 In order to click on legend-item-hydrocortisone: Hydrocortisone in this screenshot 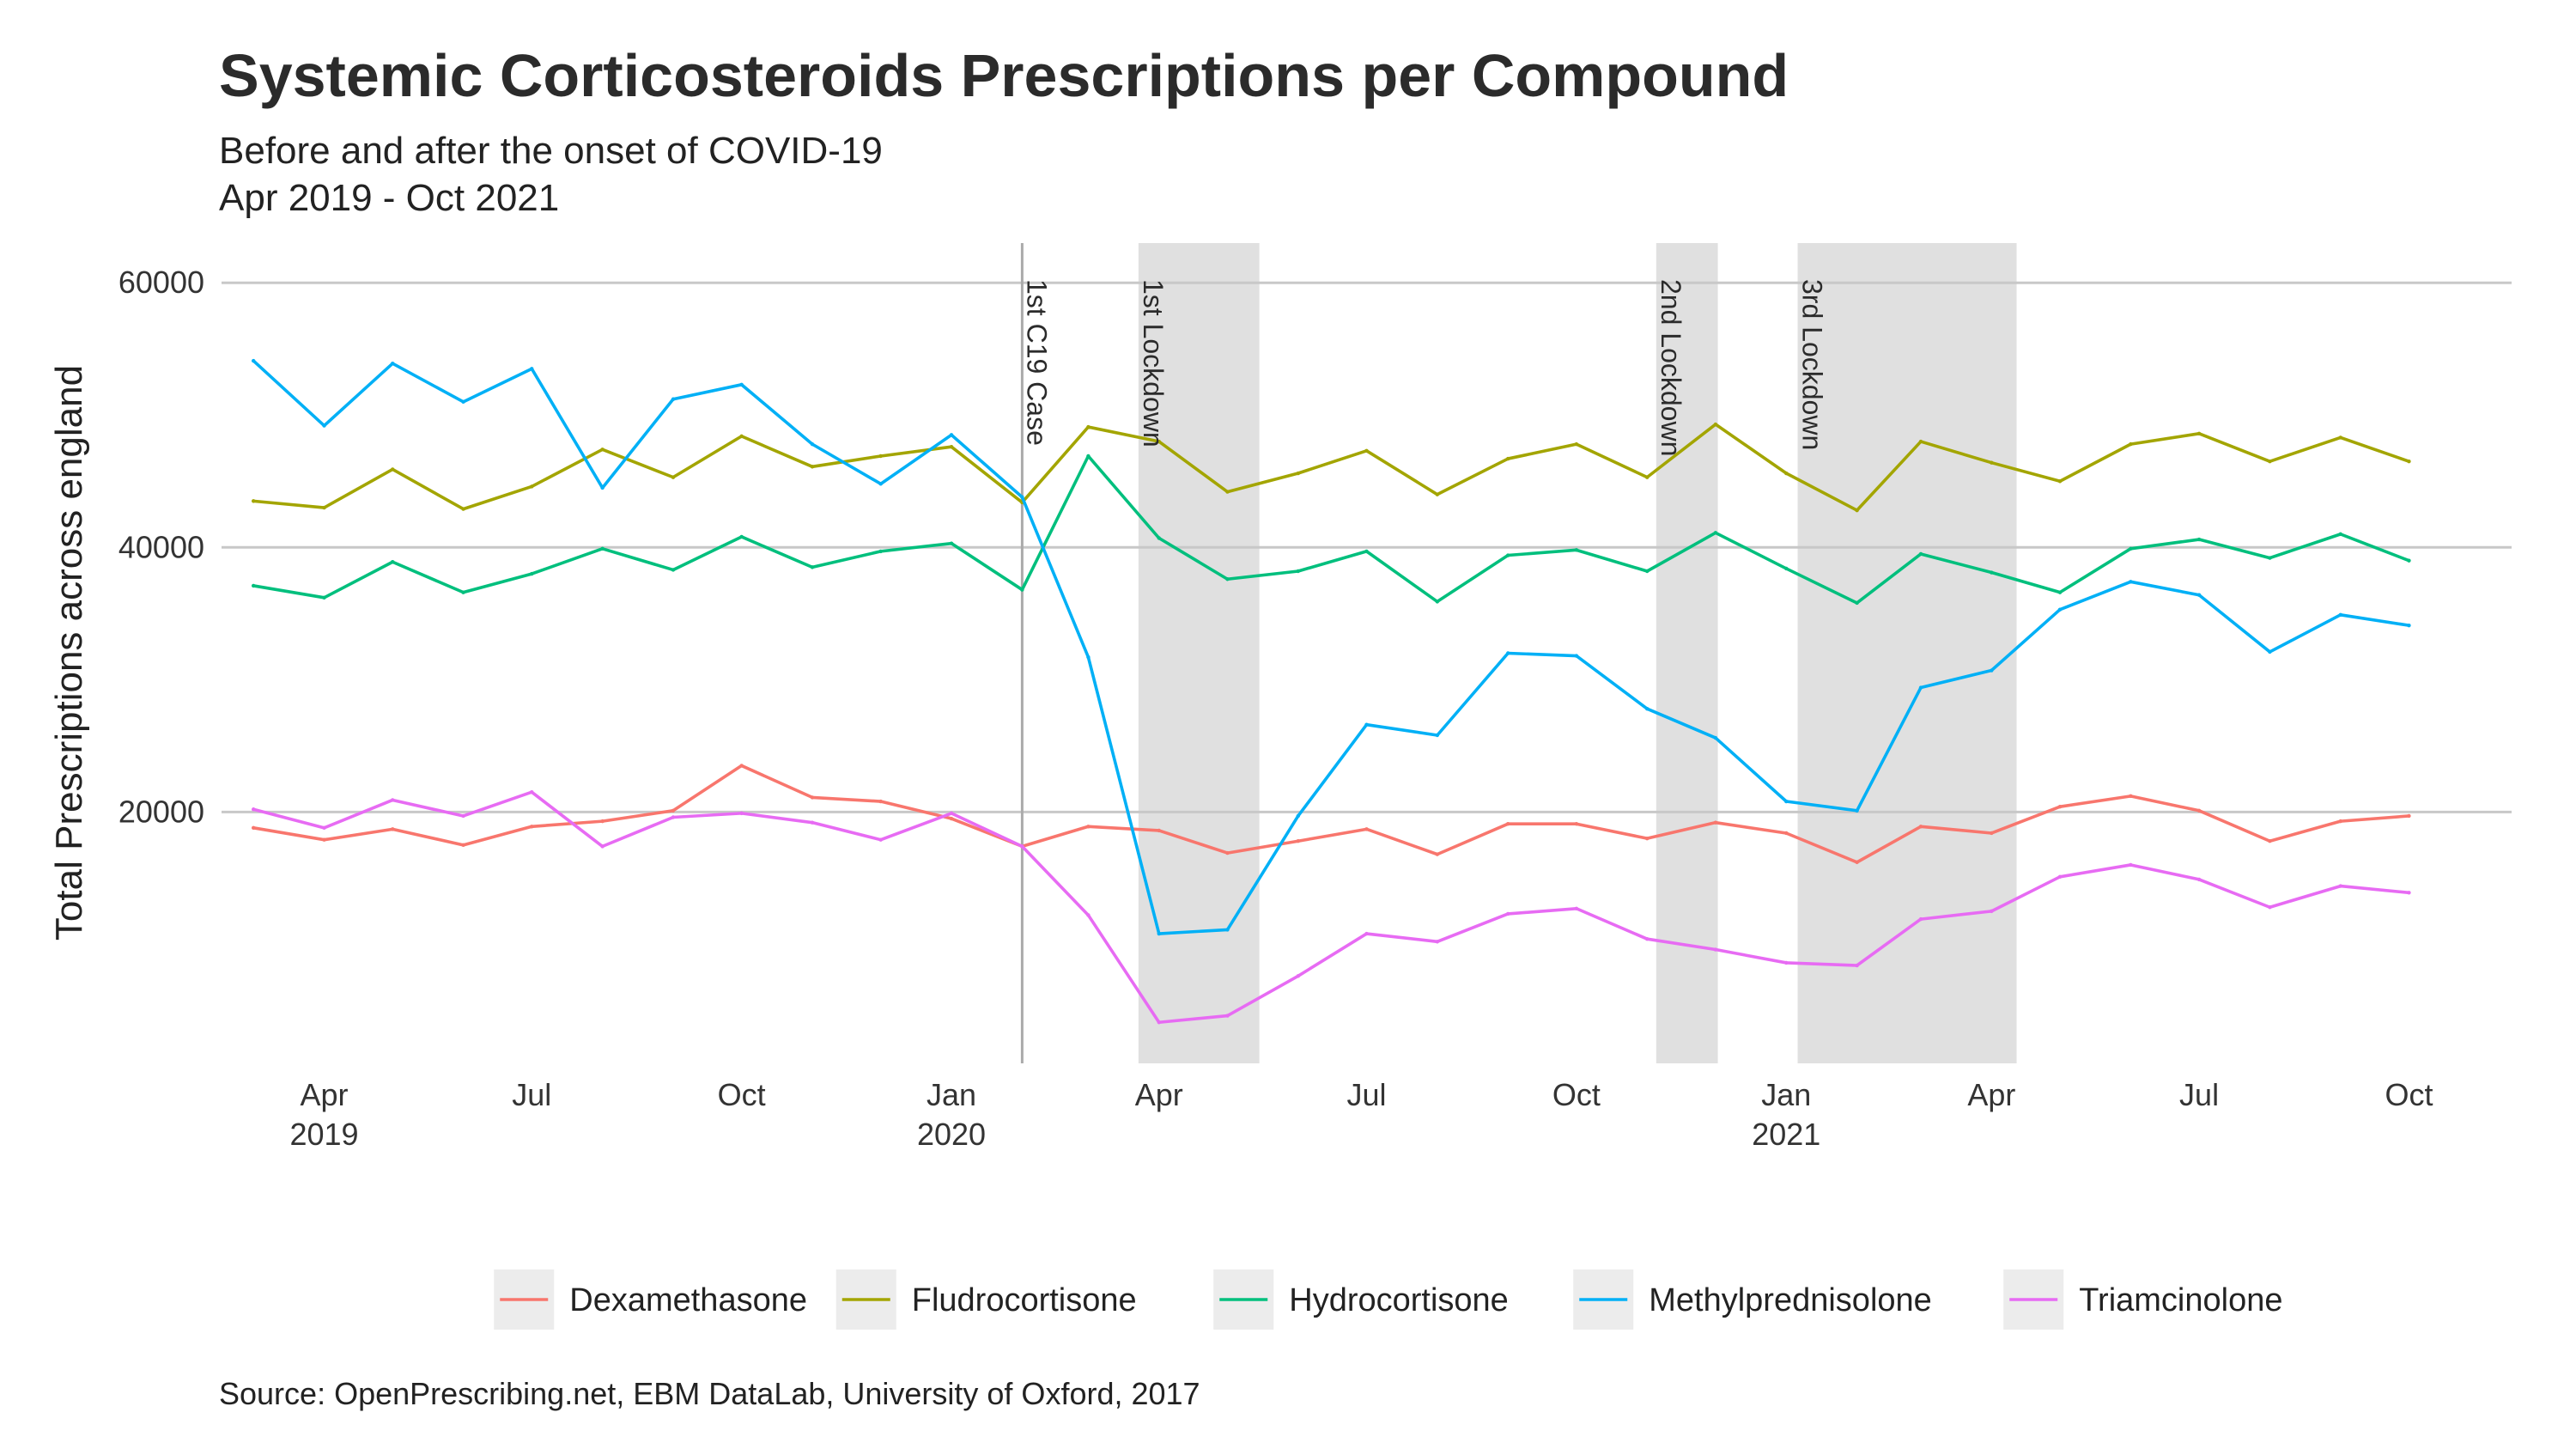, I will do `click(1361, 1299)`.